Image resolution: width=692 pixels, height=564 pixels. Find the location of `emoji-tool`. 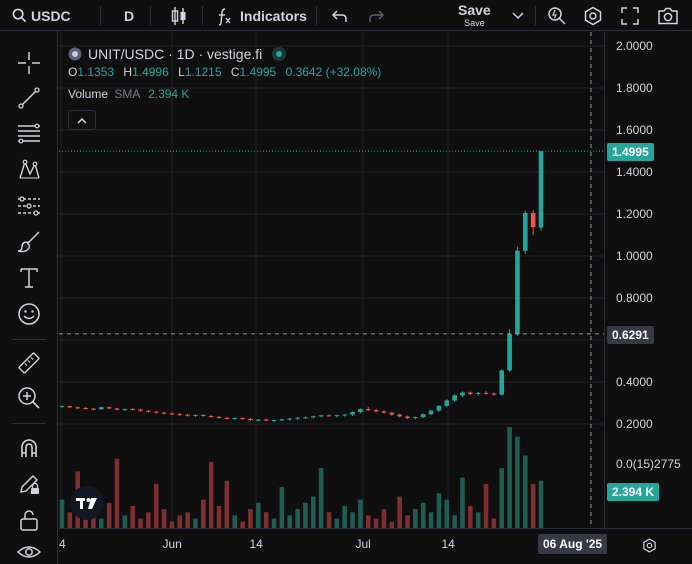

emoji-tool is located at coordinates (29, 314).